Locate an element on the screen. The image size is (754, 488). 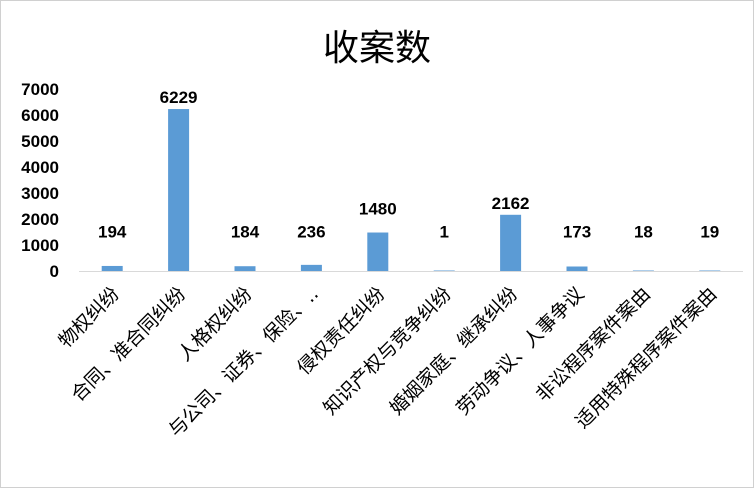
category-label: 非讼程序案件案由 is located at coordinates (593, 344).